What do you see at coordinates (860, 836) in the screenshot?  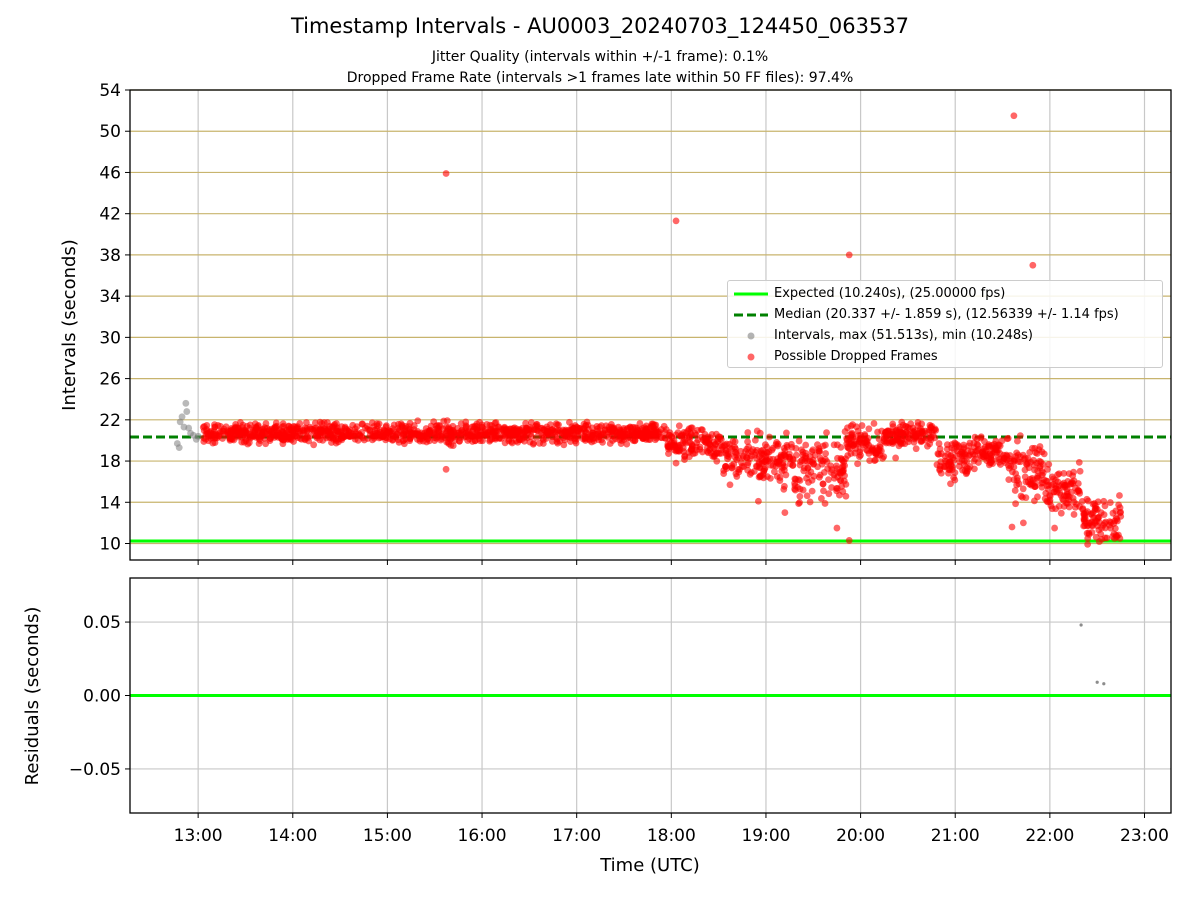 I see `x-tick-label-20:00: 20:00` at bounding box center [860, 836].